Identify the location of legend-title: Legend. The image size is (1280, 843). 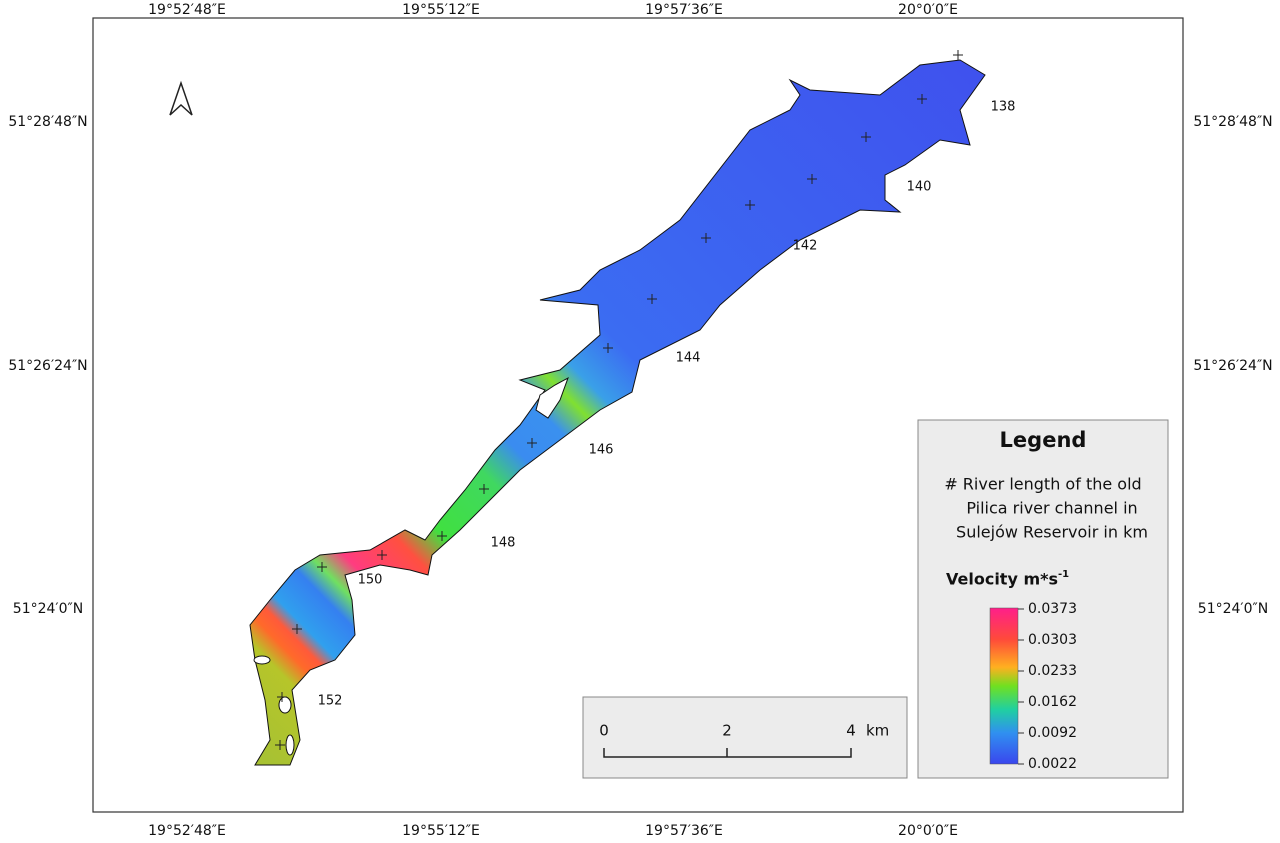
(1043, 440).